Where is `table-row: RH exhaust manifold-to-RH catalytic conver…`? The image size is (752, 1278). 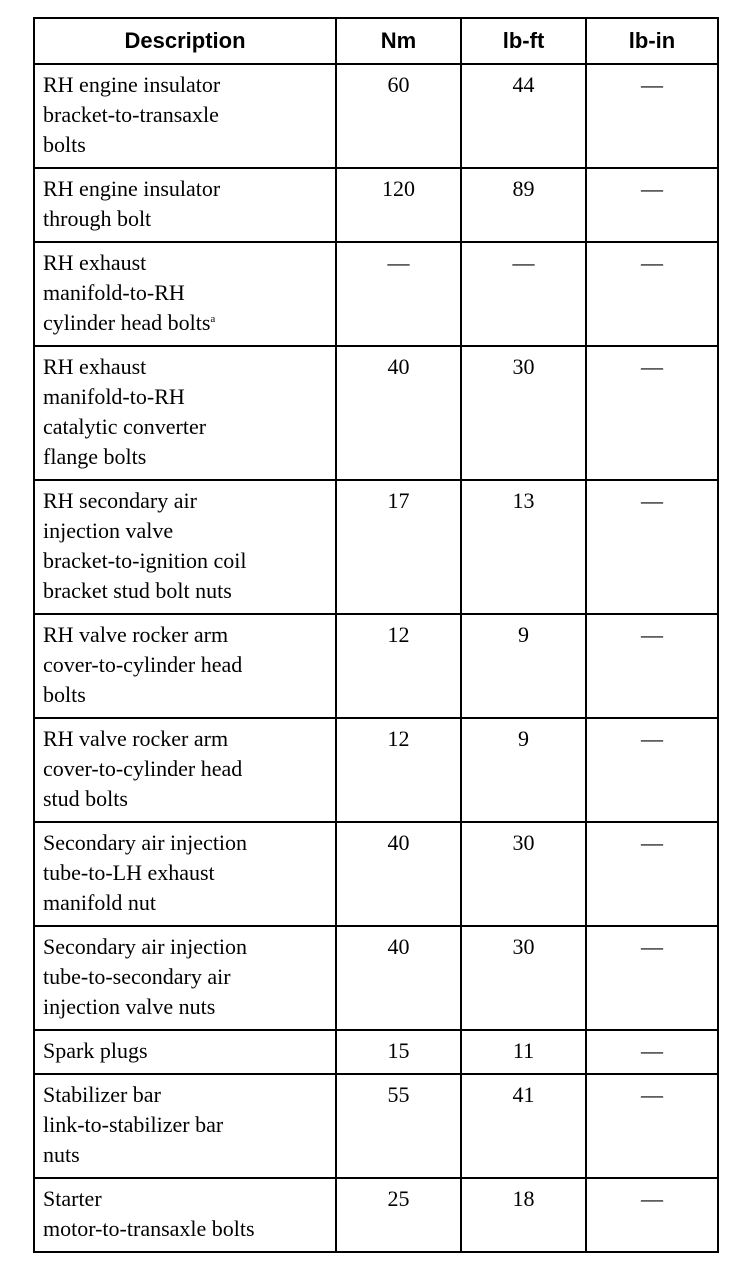 table-row: RH exhaust manifold-to-RH catalytic conver… is located at coordinates (376, 413).